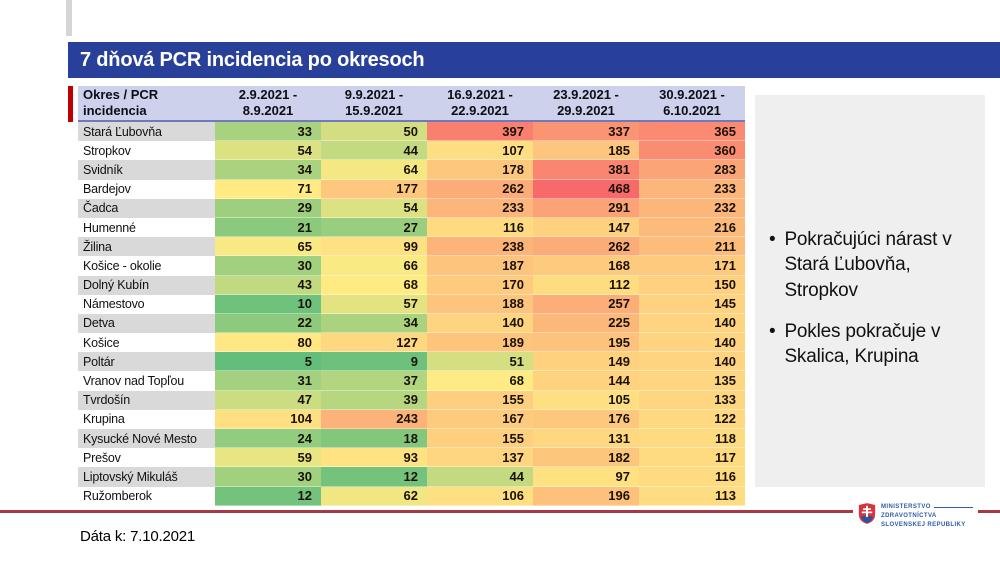 The height and width of the screenshot is (563, 1000). Describe the element at coordinates (500, 511) in the screenshot. I see `footer-divider-line` at that location.